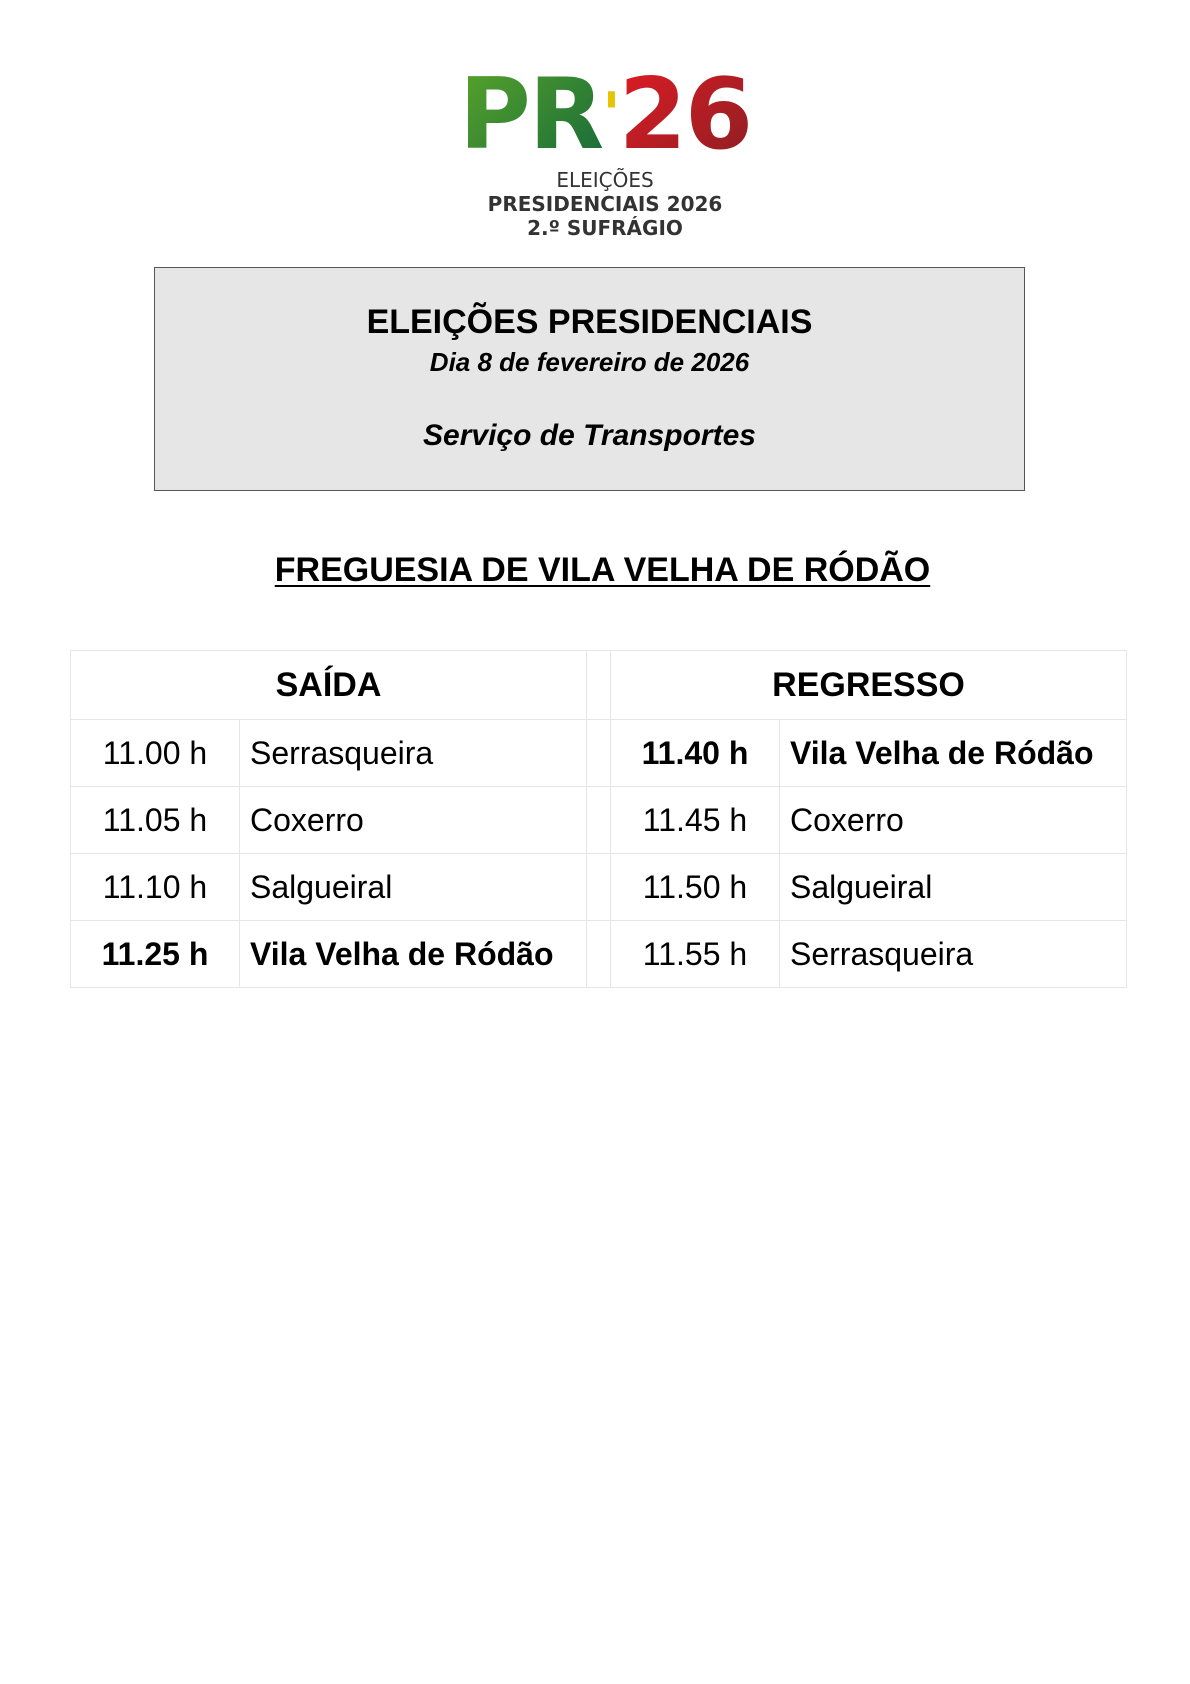  Describe the element at coordinates (328, 685) in the screenshot. I see `departure-header: SAÍDA` at that location.